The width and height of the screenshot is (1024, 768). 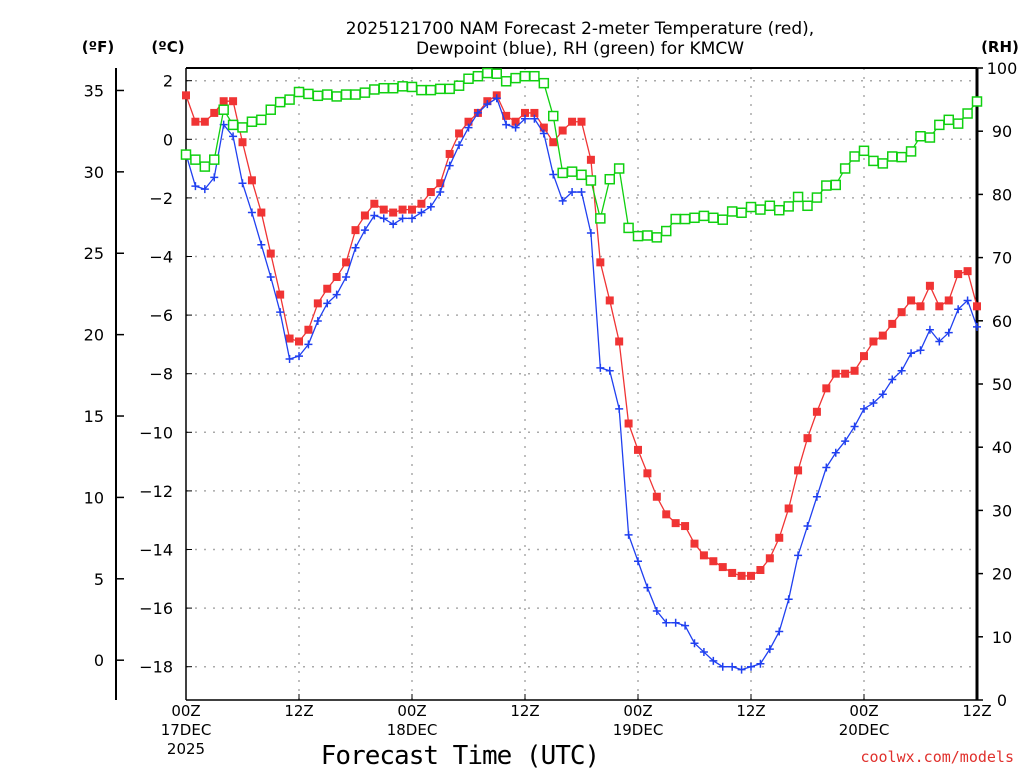 What do you see at coordinates (1002, 258) in the screenshot?
I see `rh-tick-label: 70` at bounding box center [1002, 258].